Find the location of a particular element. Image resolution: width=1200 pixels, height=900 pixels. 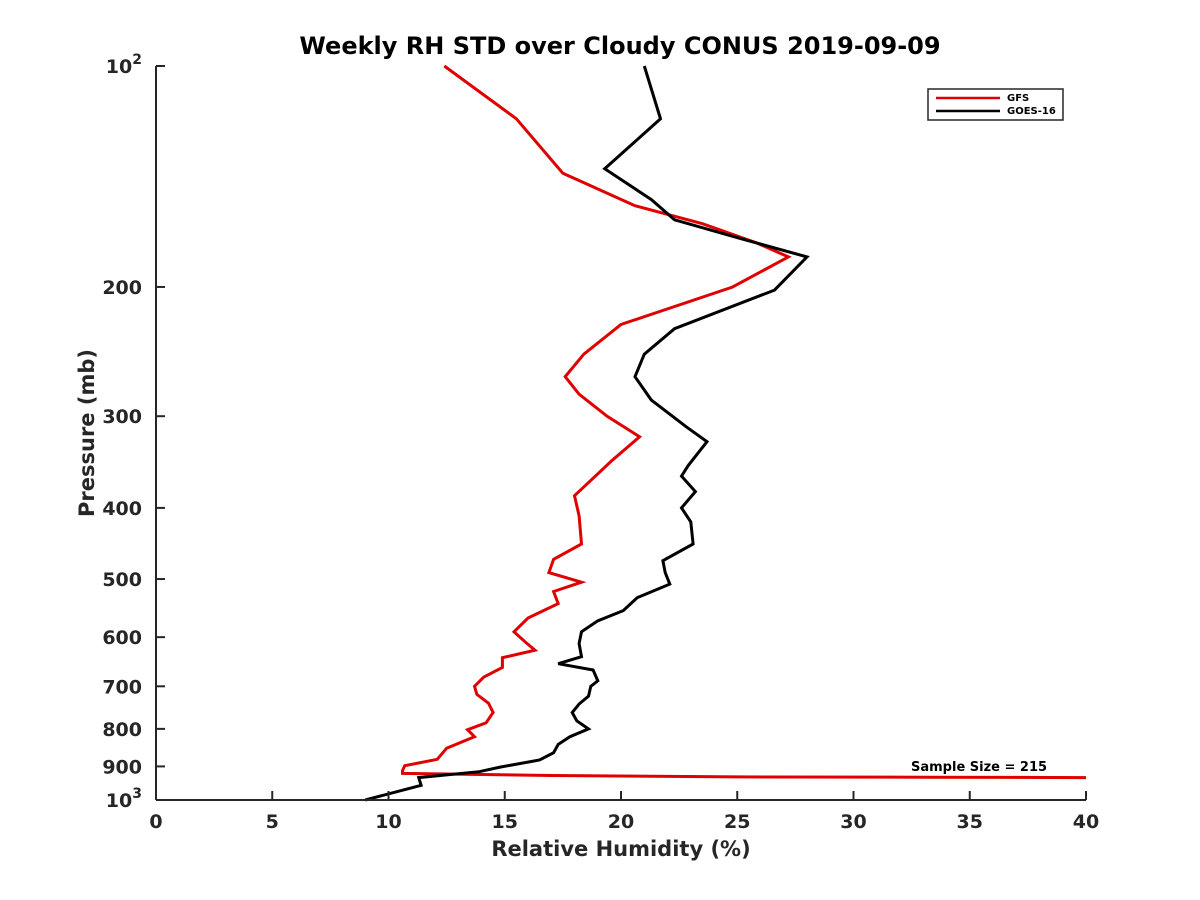

x-ticks: 0 5 10 15 20 25 30 35 40 is located at coordinates (624, 812).